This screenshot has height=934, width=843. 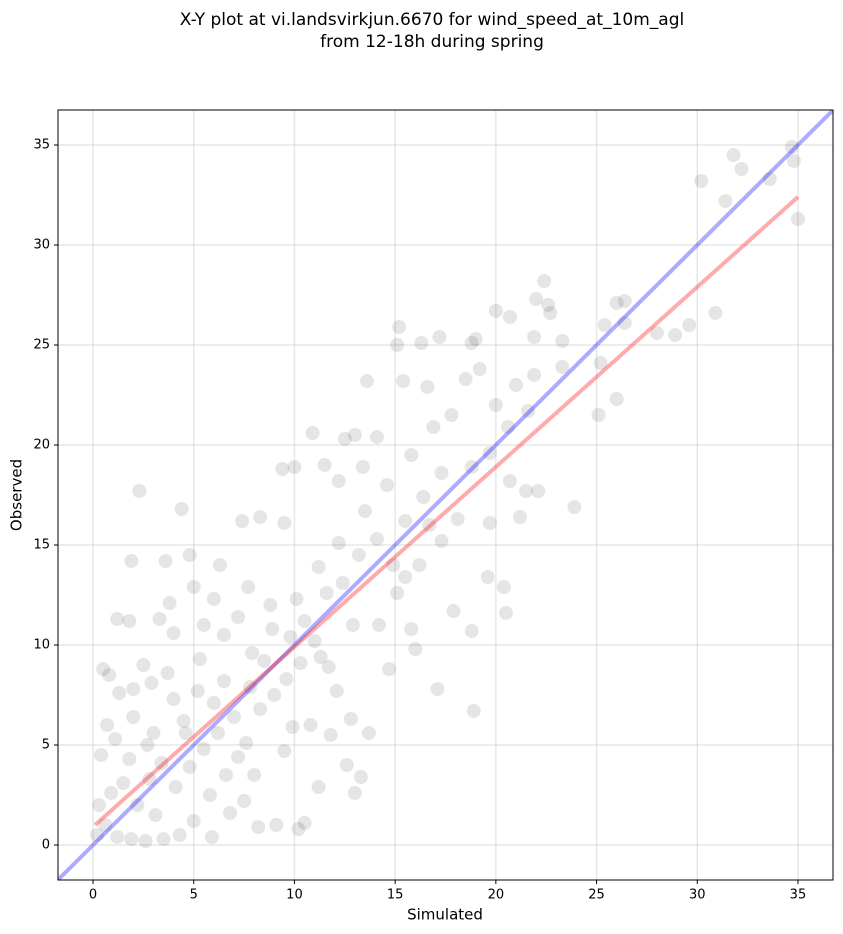 What do you see at coordinates (17, 495) in the screenshot?
I see `y-axis-label: Observed` at bounding box center [17, 495].